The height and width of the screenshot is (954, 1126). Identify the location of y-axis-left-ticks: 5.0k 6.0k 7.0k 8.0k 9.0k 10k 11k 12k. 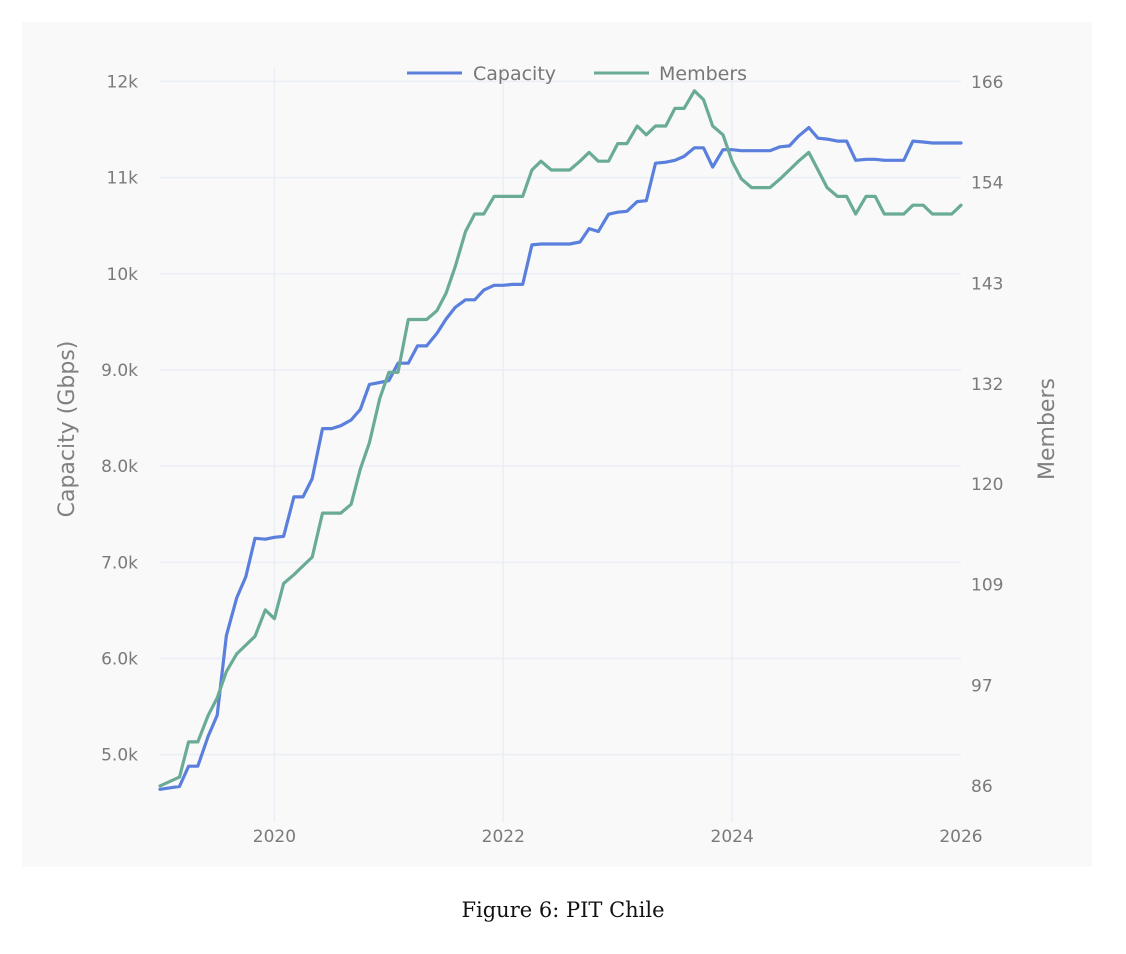
(119, 418).